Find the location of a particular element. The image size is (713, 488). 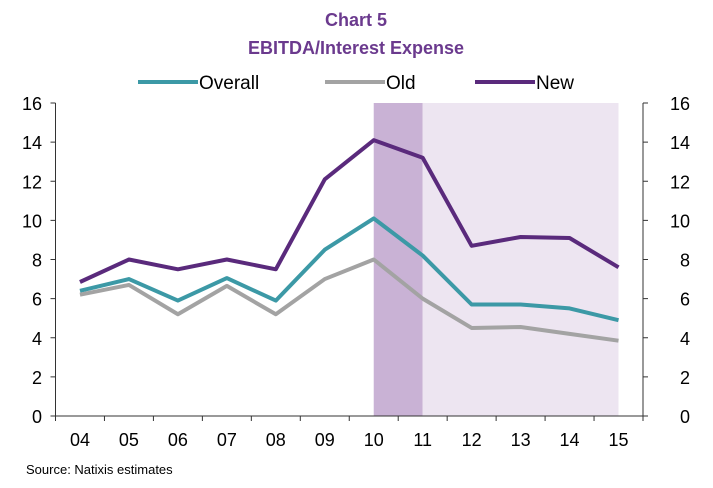

y-tick-label: 0 is located at coordinates (37, 417).